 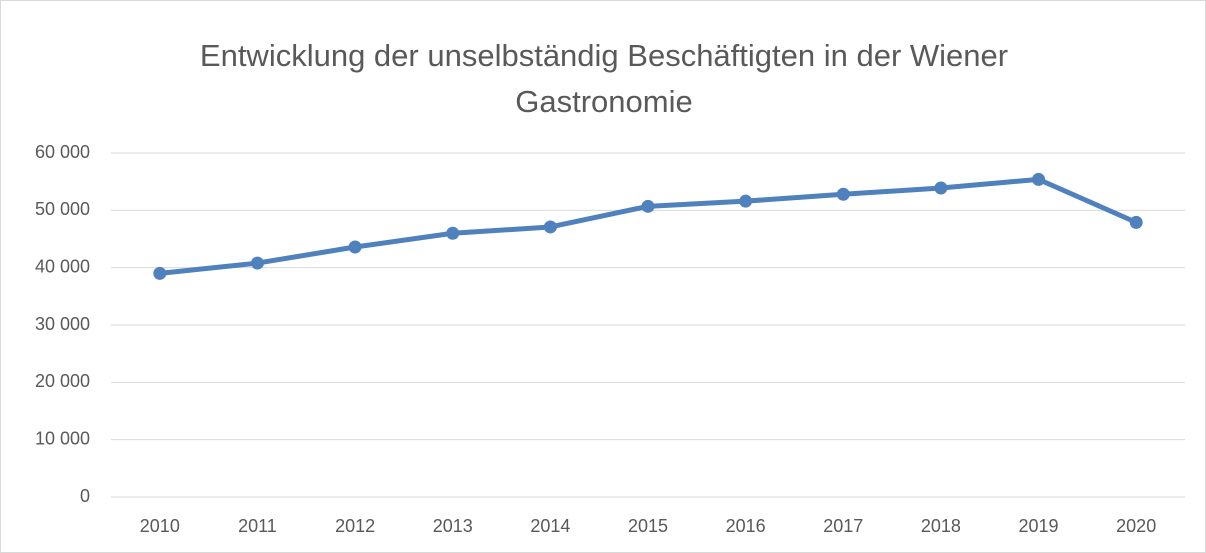 I want to click on y-tick-label: 50 000, so click(x=62, y=209).